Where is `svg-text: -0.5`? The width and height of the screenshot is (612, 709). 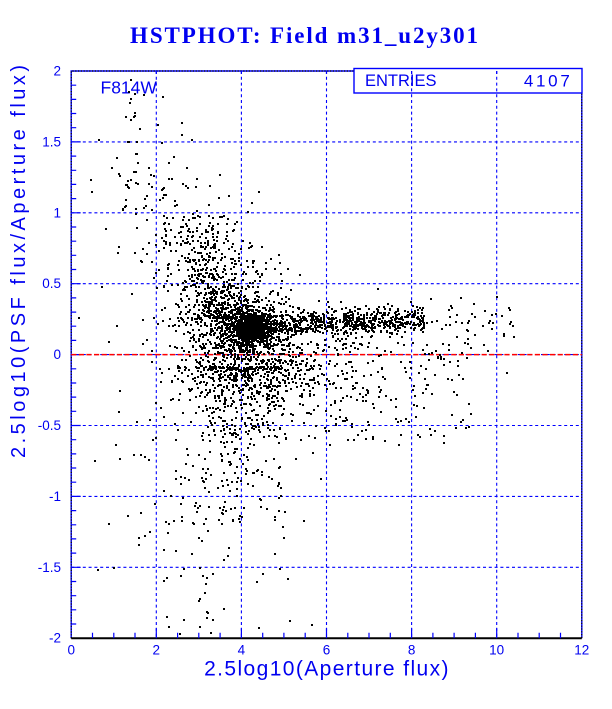
svg-text: -0.5 is located at coordinates (49, 425).